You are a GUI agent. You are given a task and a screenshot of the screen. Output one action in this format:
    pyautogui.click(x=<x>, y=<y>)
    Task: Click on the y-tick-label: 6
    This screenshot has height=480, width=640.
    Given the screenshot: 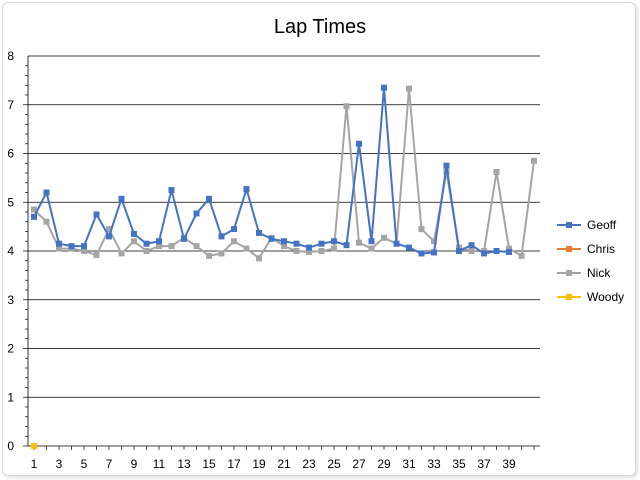 What is the action you would take?
    pyautogui.click(x=10, y=154)
    